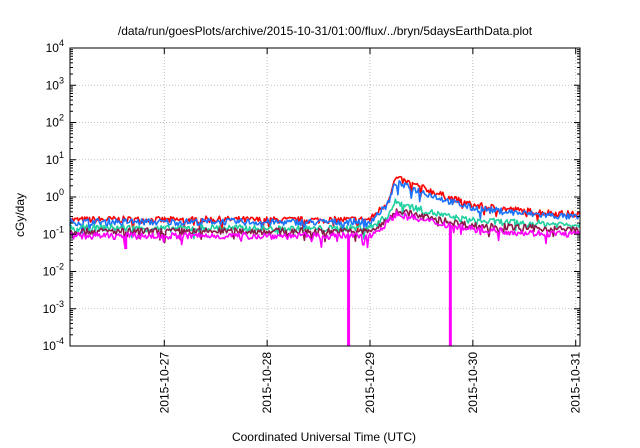  What do you see at coordinates (55, 195) in the screenshot?
I see `y-tick-label: 10⁰` at bounding box center [55, 195].